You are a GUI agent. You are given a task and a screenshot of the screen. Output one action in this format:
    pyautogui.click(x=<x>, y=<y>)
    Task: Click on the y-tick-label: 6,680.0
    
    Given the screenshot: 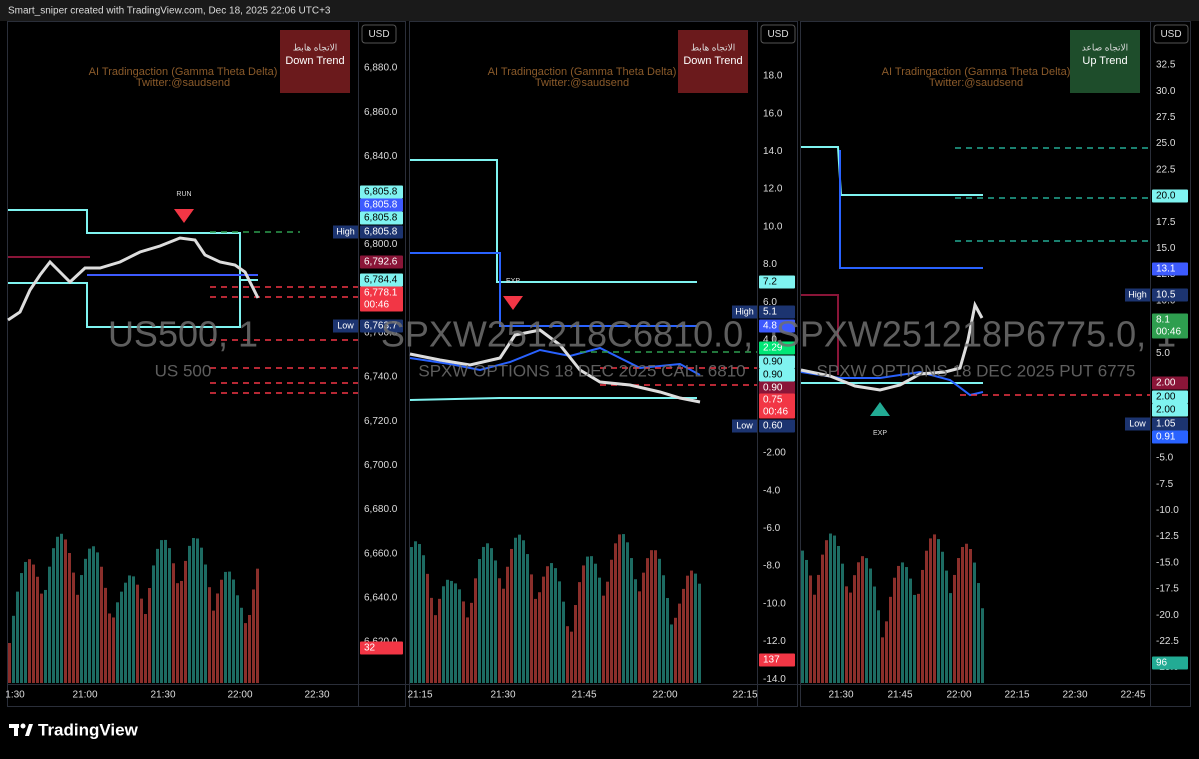 What is the action you would take?
    pyautogui.click(x=381, y=509)
    